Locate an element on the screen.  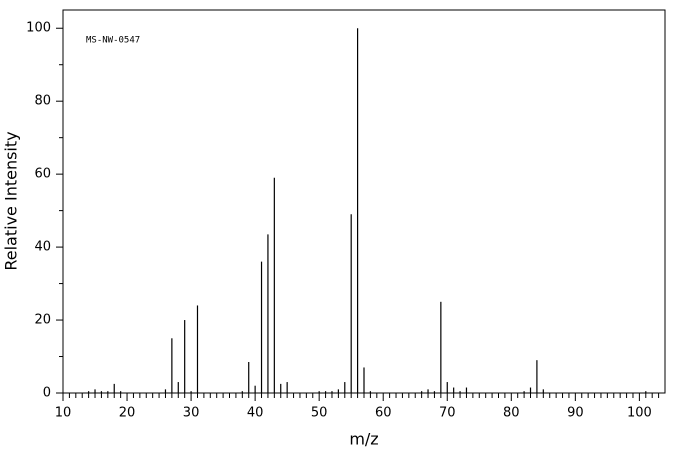
y-axis-label: Relative Intensity is located at coordinates (11, 200).